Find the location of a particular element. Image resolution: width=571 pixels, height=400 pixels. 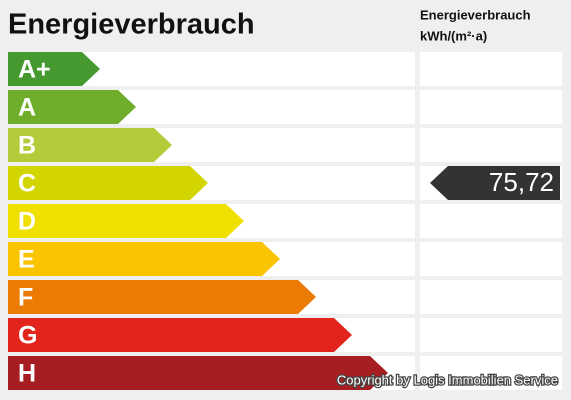

marker-arrow is located at coordinates (495, 183).